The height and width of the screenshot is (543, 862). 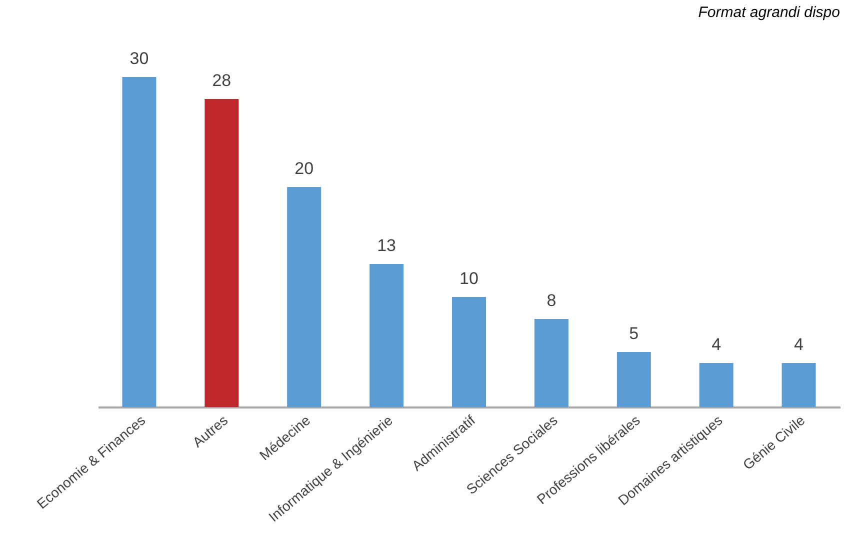 I want to click on data-label: 20, so click(x=304, y=168).